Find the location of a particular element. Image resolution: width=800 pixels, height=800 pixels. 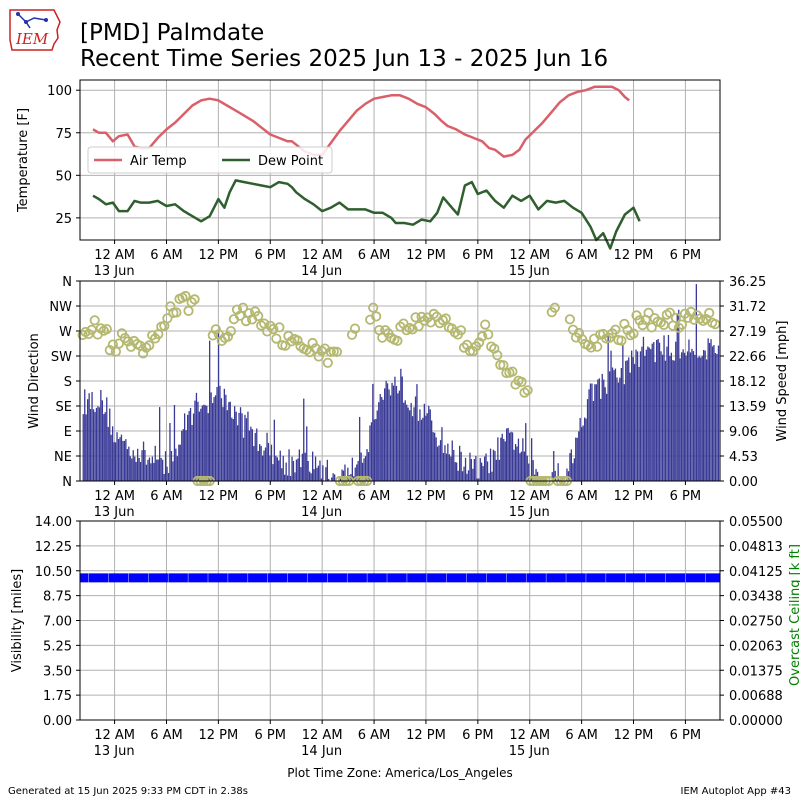

y-tick-label: 12.25 is located at coordinates (53, 547).